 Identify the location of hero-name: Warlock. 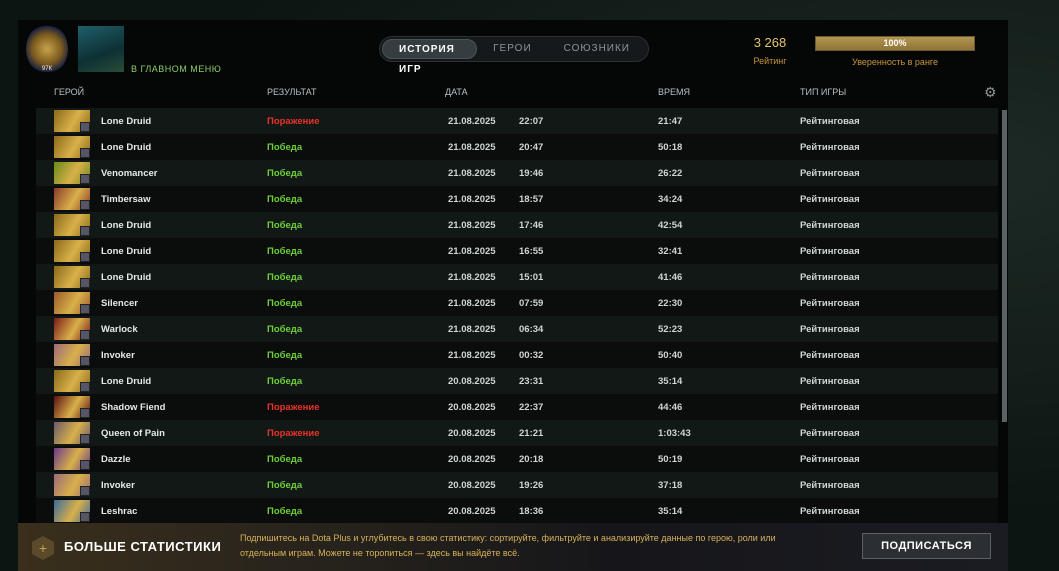
(119, 329).